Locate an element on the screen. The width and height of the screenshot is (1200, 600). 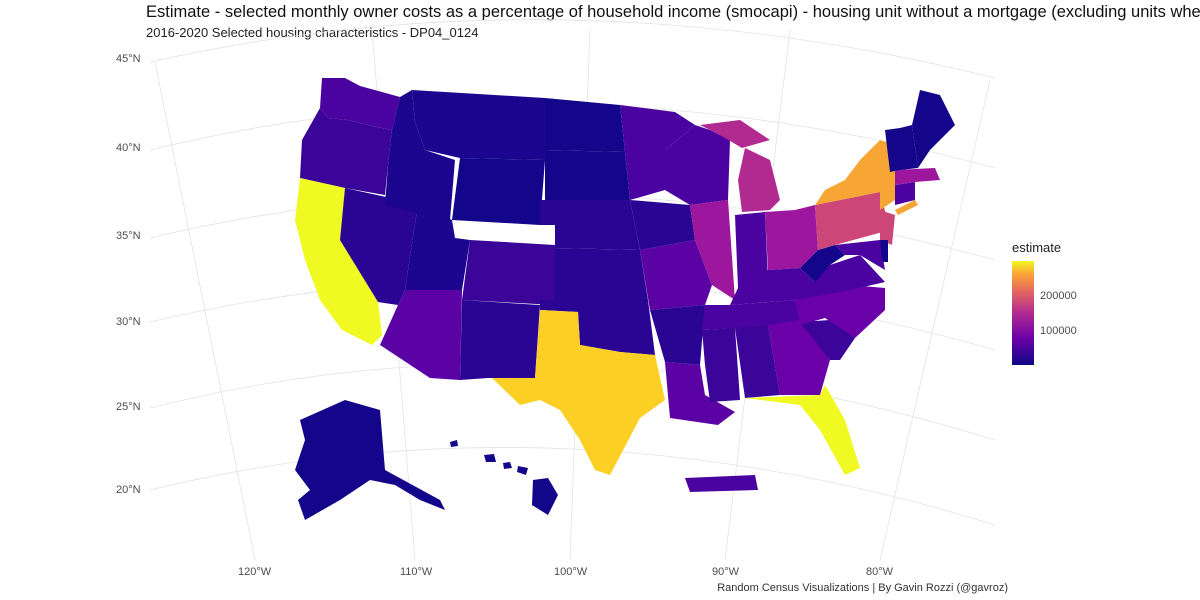
territory-puerto-rico is located at coordinates (721, 483).